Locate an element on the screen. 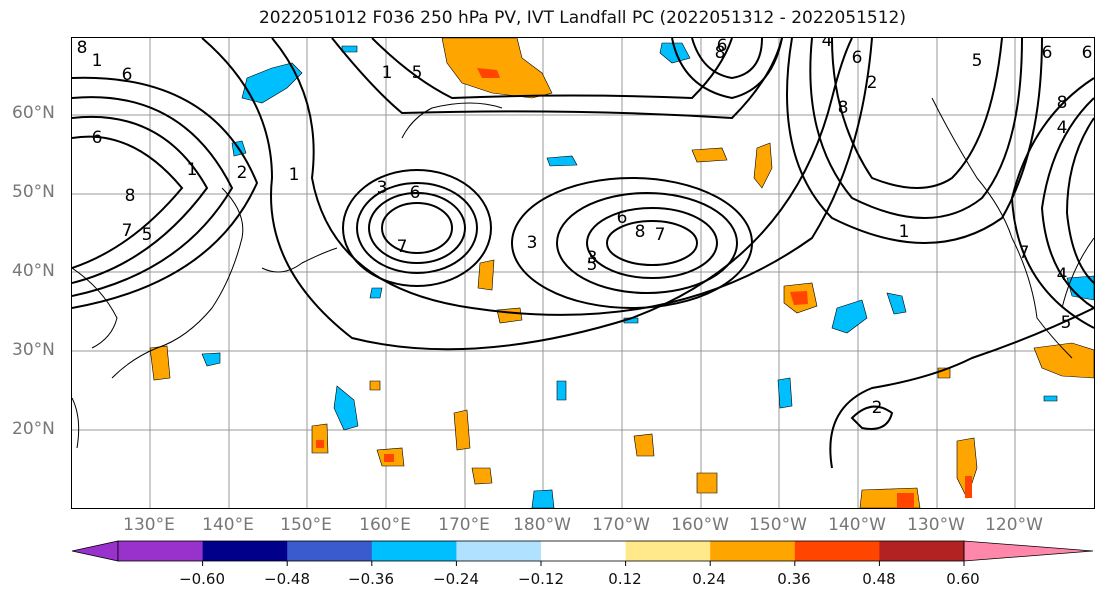 The image size is (1105, 601). lon-label-140w: 140°W is located at coordinates (857, 525).